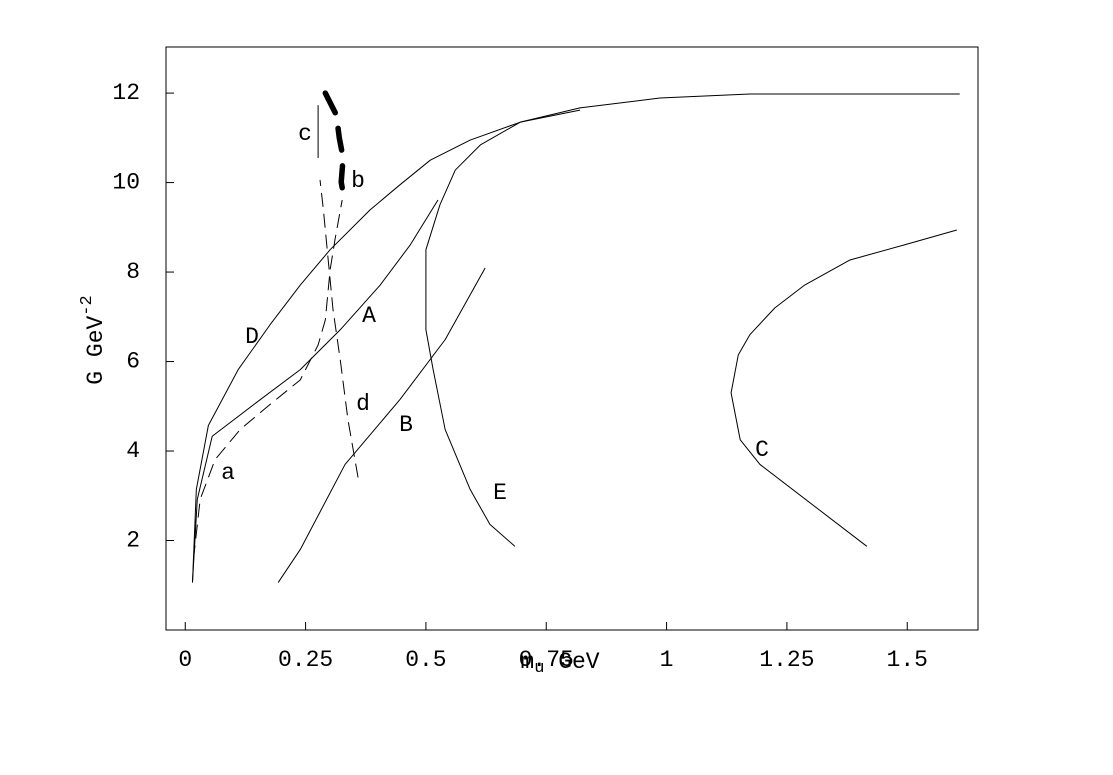 Image resolution: width=1113 pixels, height=775 pixels. I want to click on x-axis-label: mu GeV, so click(559, 663).